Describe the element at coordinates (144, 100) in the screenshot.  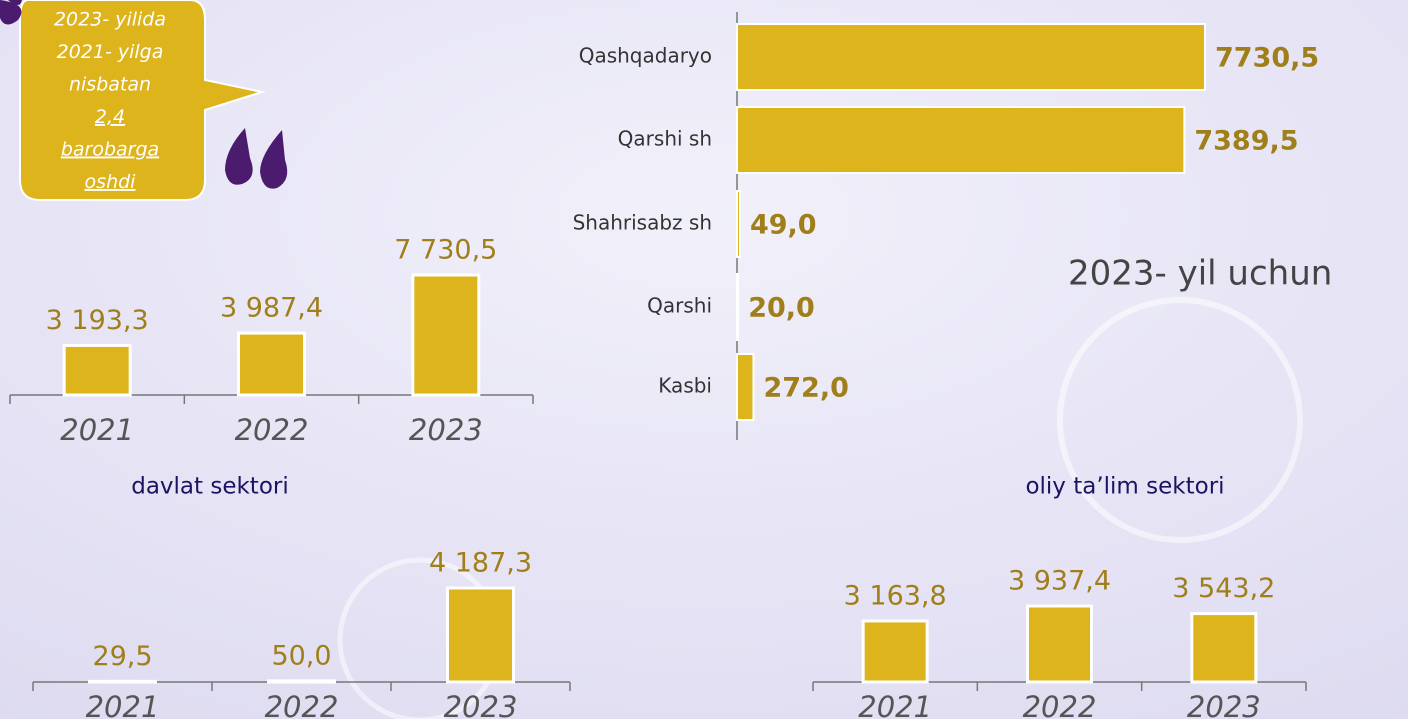
I see `callout` at that location.